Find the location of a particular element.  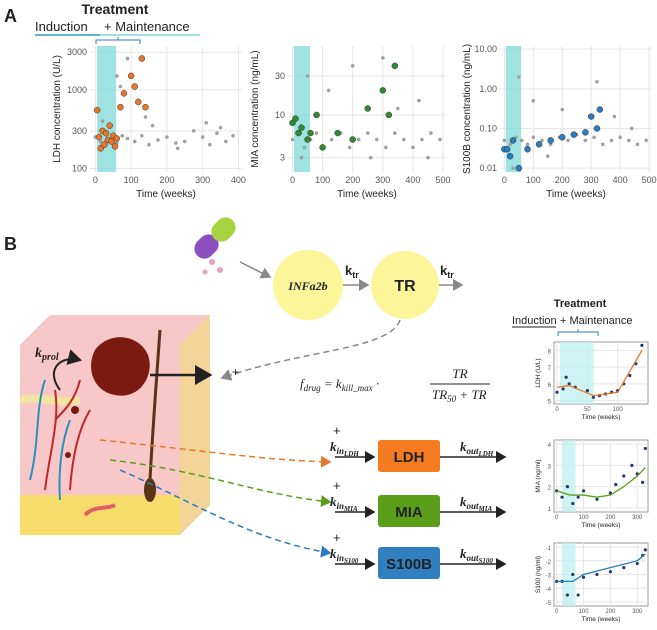

y-tick-label: 4 is located at coordinates (550, 446).